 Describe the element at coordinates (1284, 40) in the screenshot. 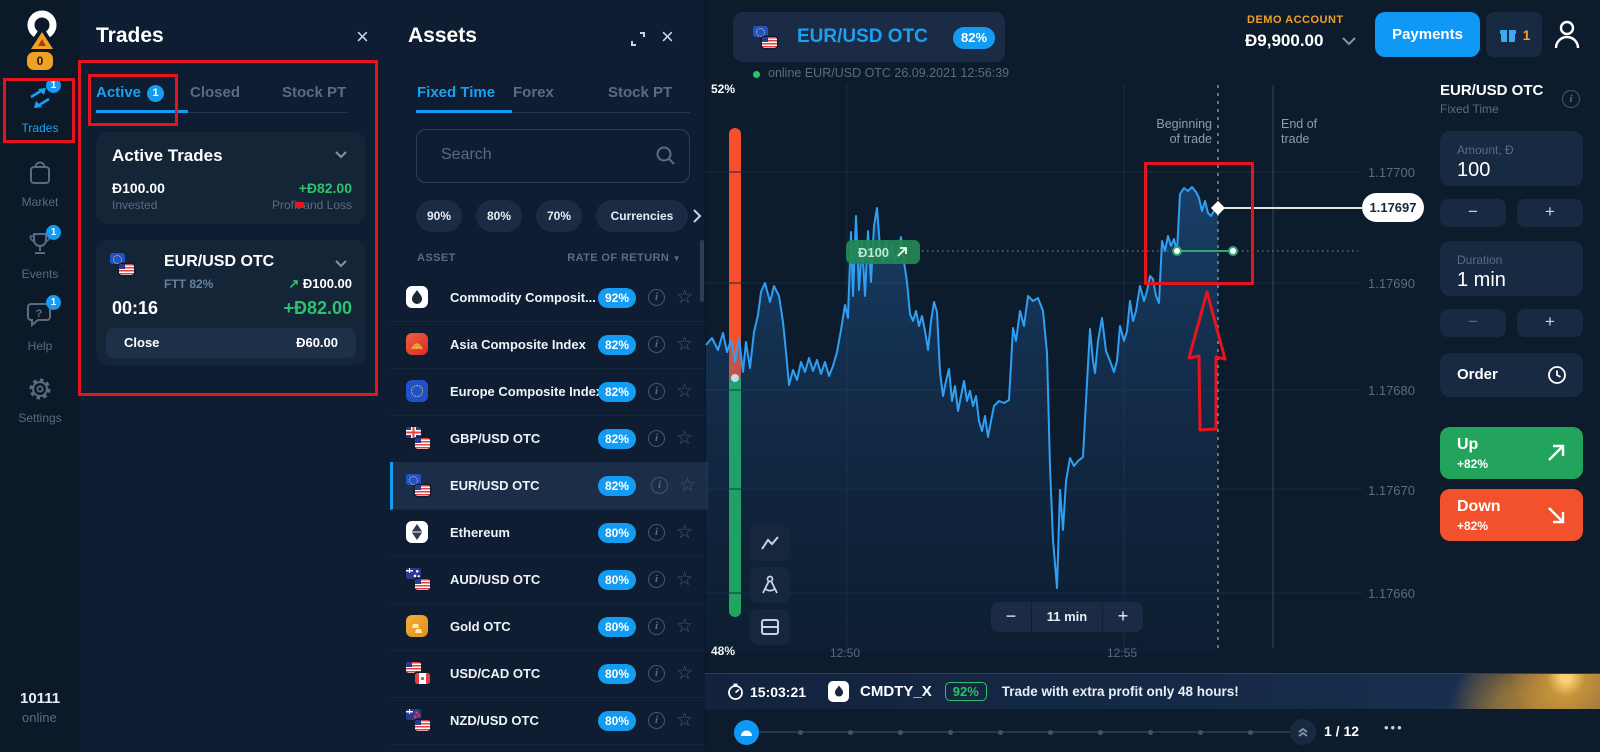

I see `account-balance: Đ9,900.00` at that location.